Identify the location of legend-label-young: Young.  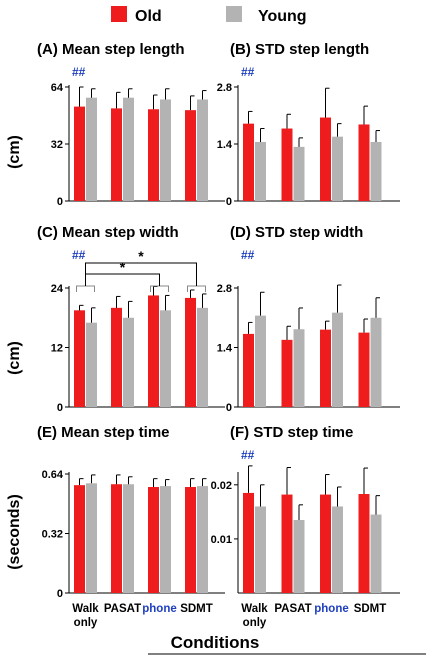
(282, 16).